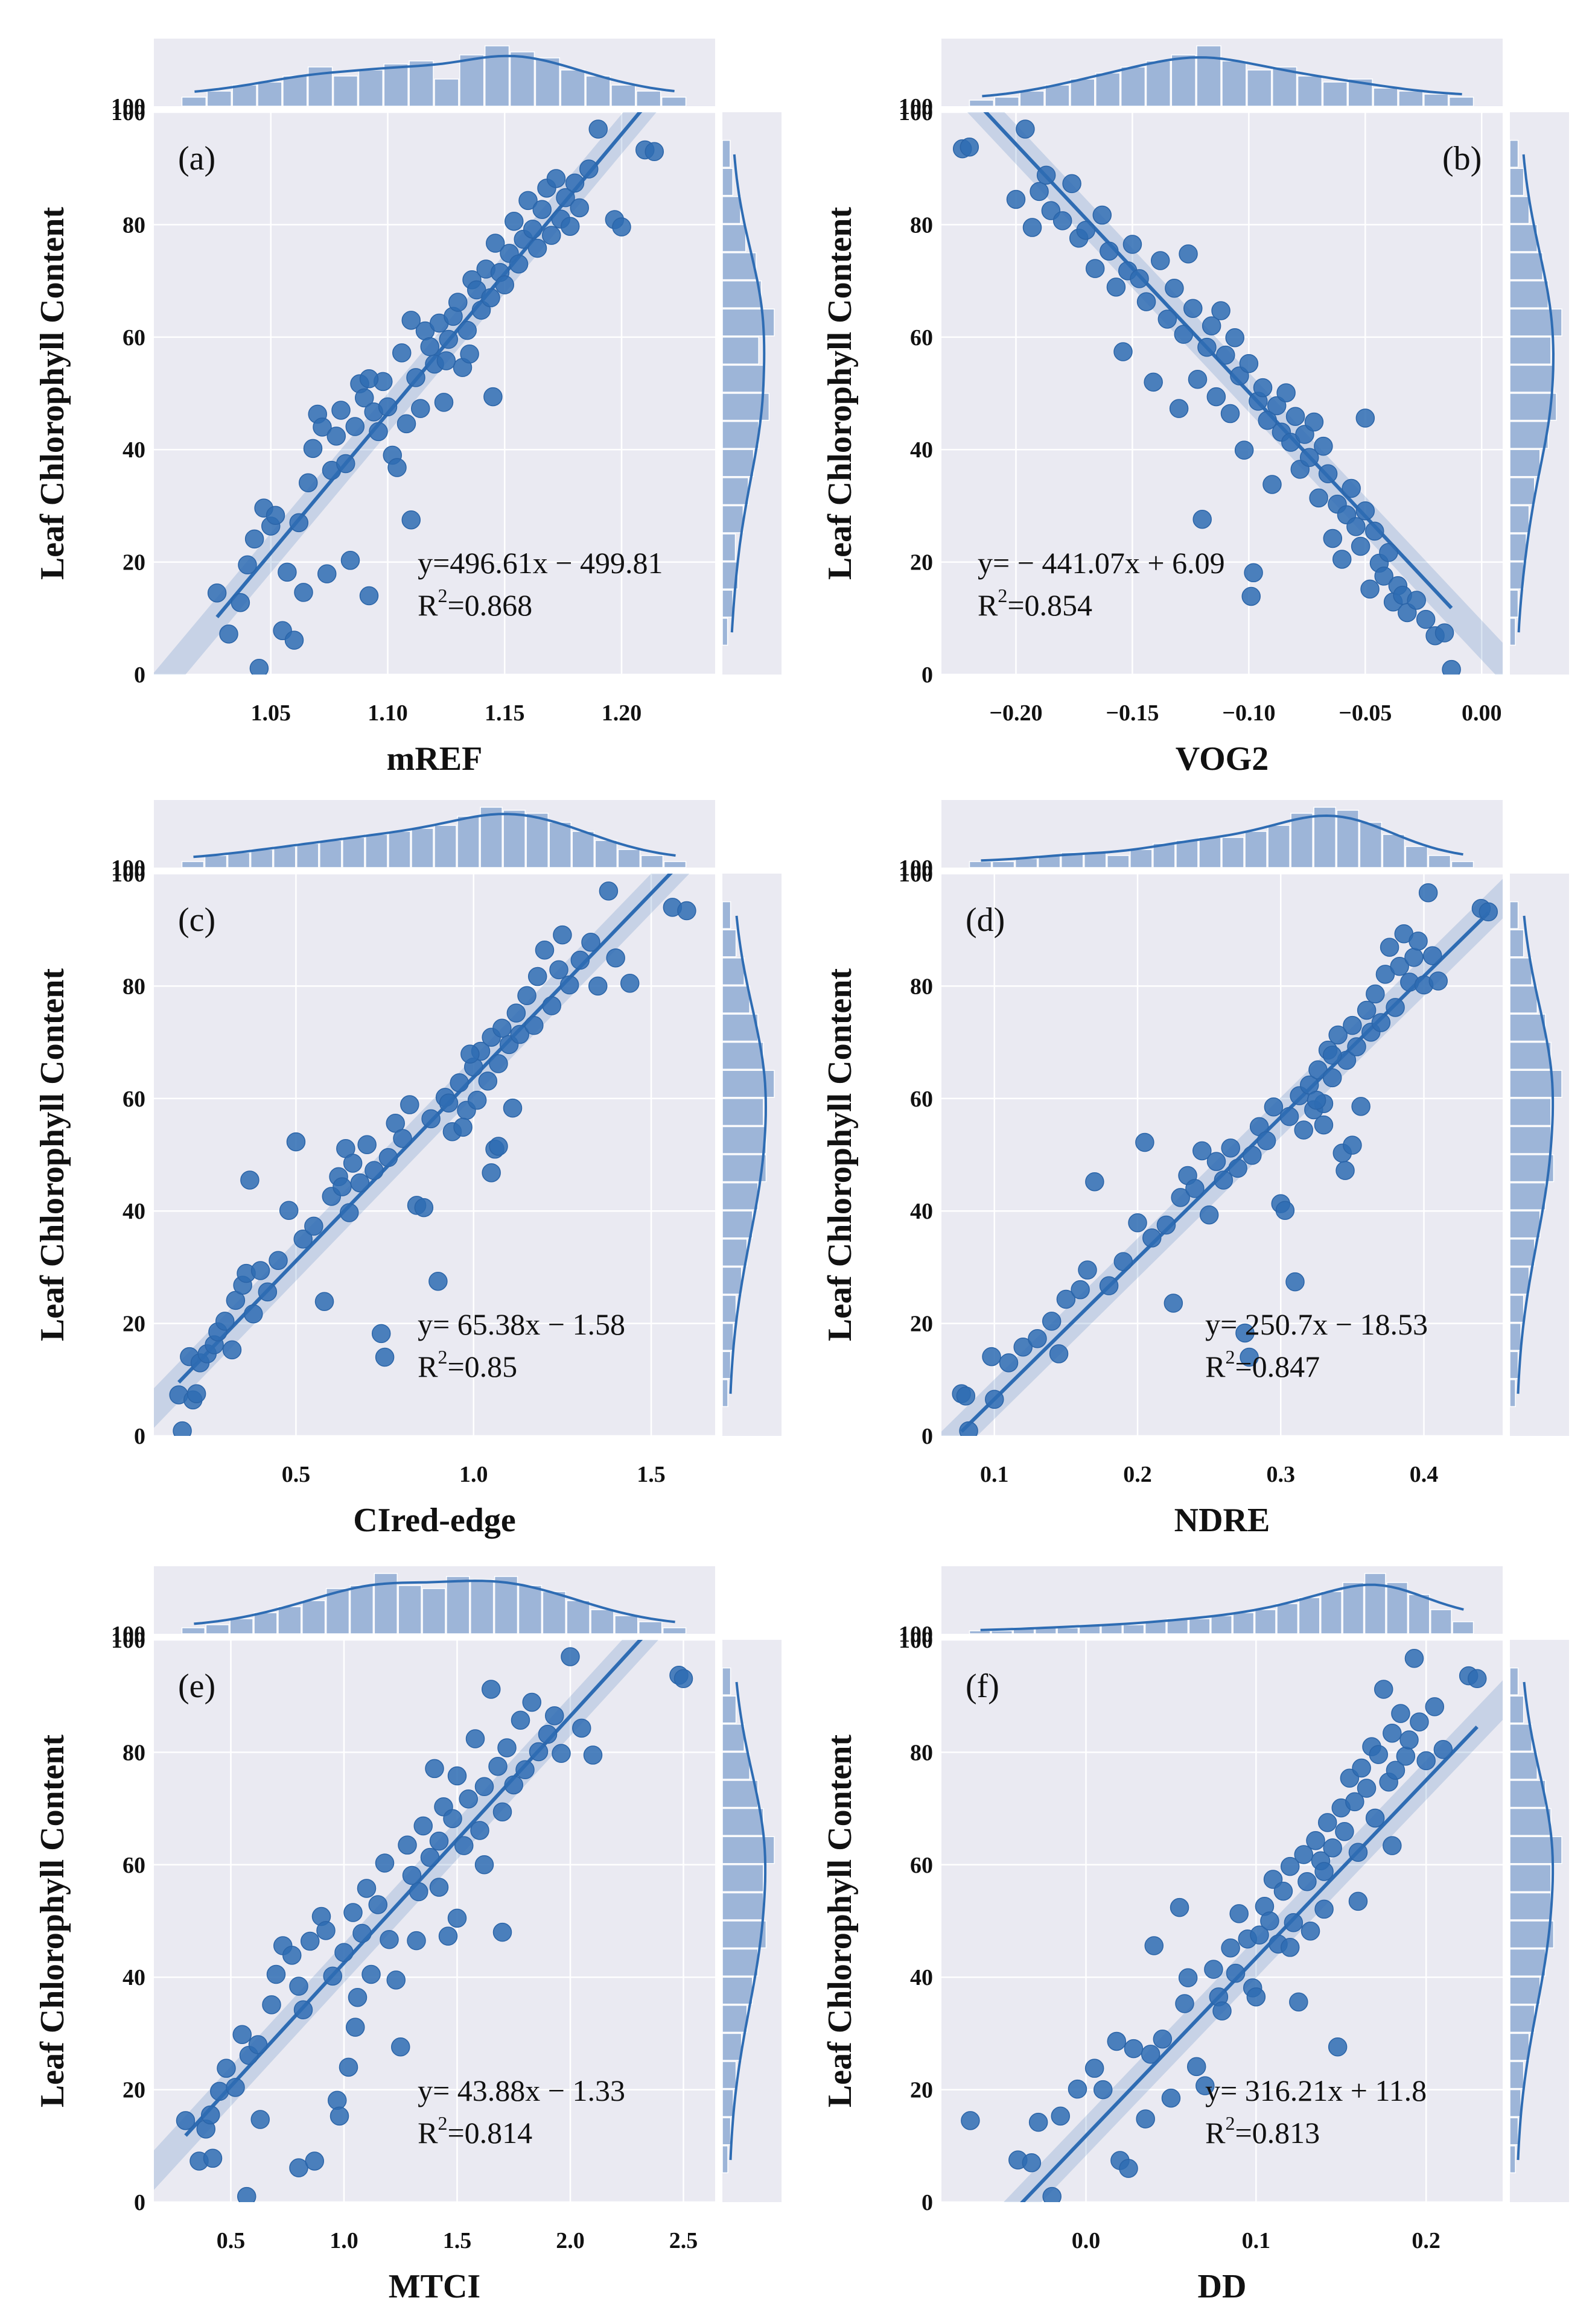 The image size is (1595, 2324). Describe the element at coordinates (1222, 838) in the screenshot. I see `top-kde-curve` at that location.